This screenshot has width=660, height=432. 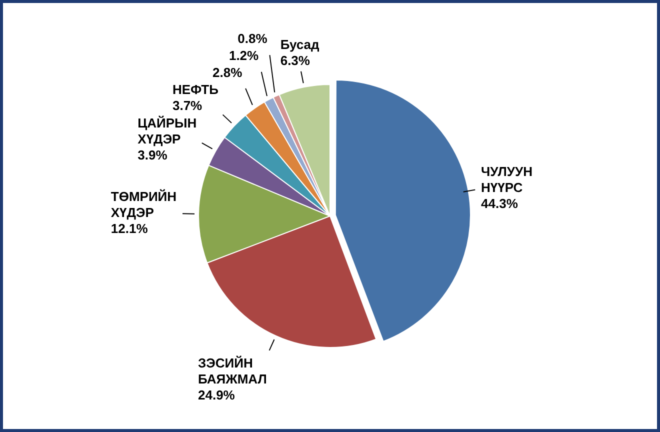 I want to click on data-label: 24.9%, so click(x=217, y=394).